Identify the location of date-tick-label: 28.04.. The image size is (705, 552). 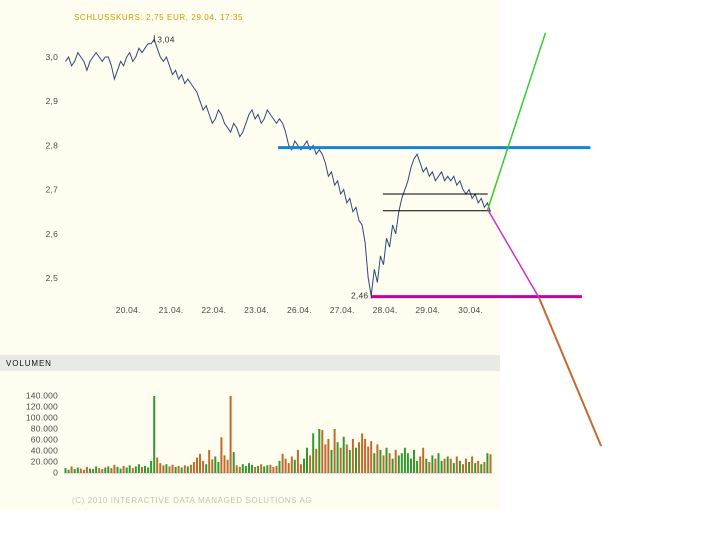
(385, 310).